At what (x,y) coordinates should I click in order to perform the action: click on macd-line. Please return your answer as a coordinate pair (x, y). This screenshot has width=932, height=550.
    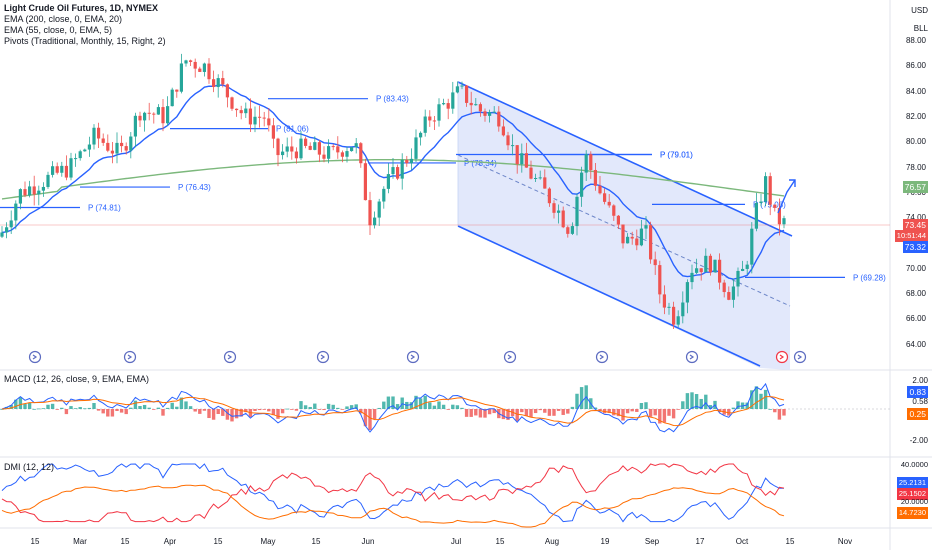
    Looking at the image, I should click on (393, 407).